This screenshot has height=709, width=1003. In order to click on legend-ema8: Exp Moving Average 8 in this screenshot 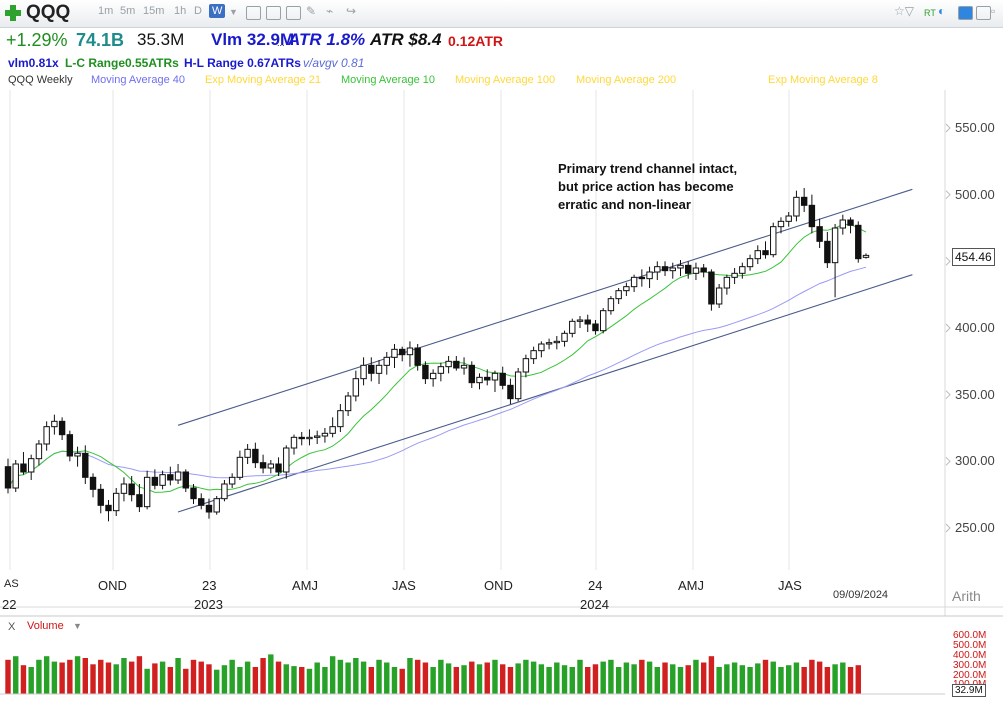, I will do `click(823, 80)`.